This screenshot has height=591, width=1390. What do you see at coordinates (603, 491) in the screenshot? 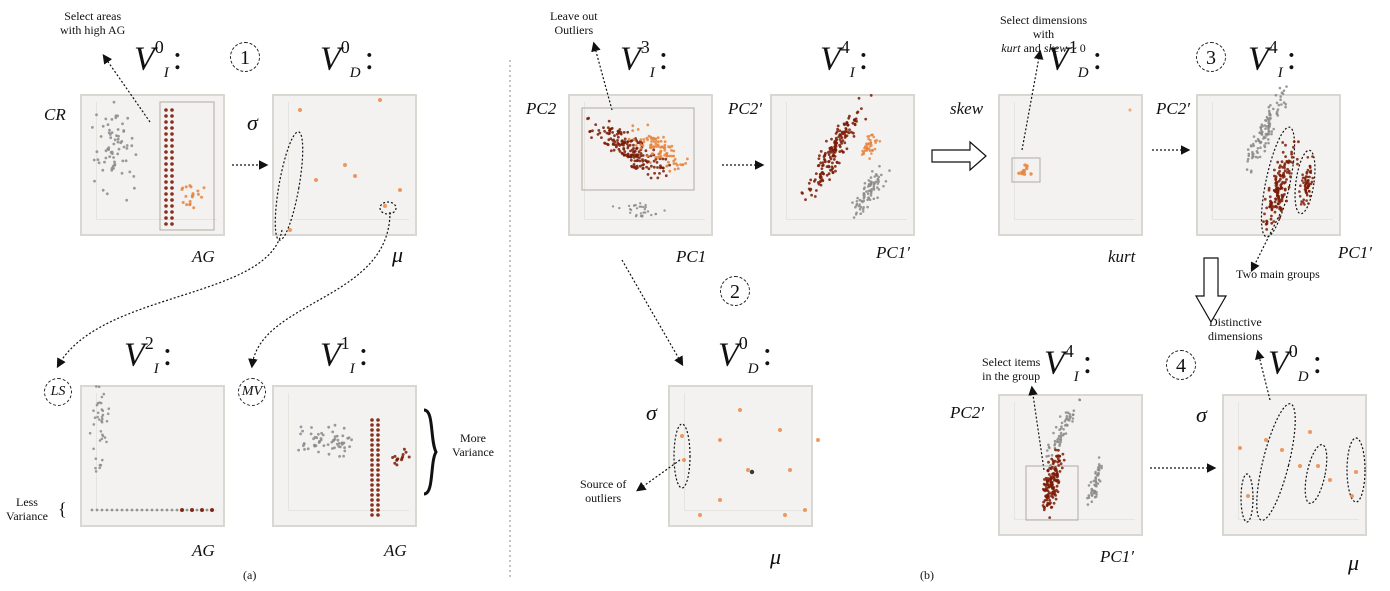
I see `annotation-source-outliers: Source of outliers` at bounding box center [603, 491].